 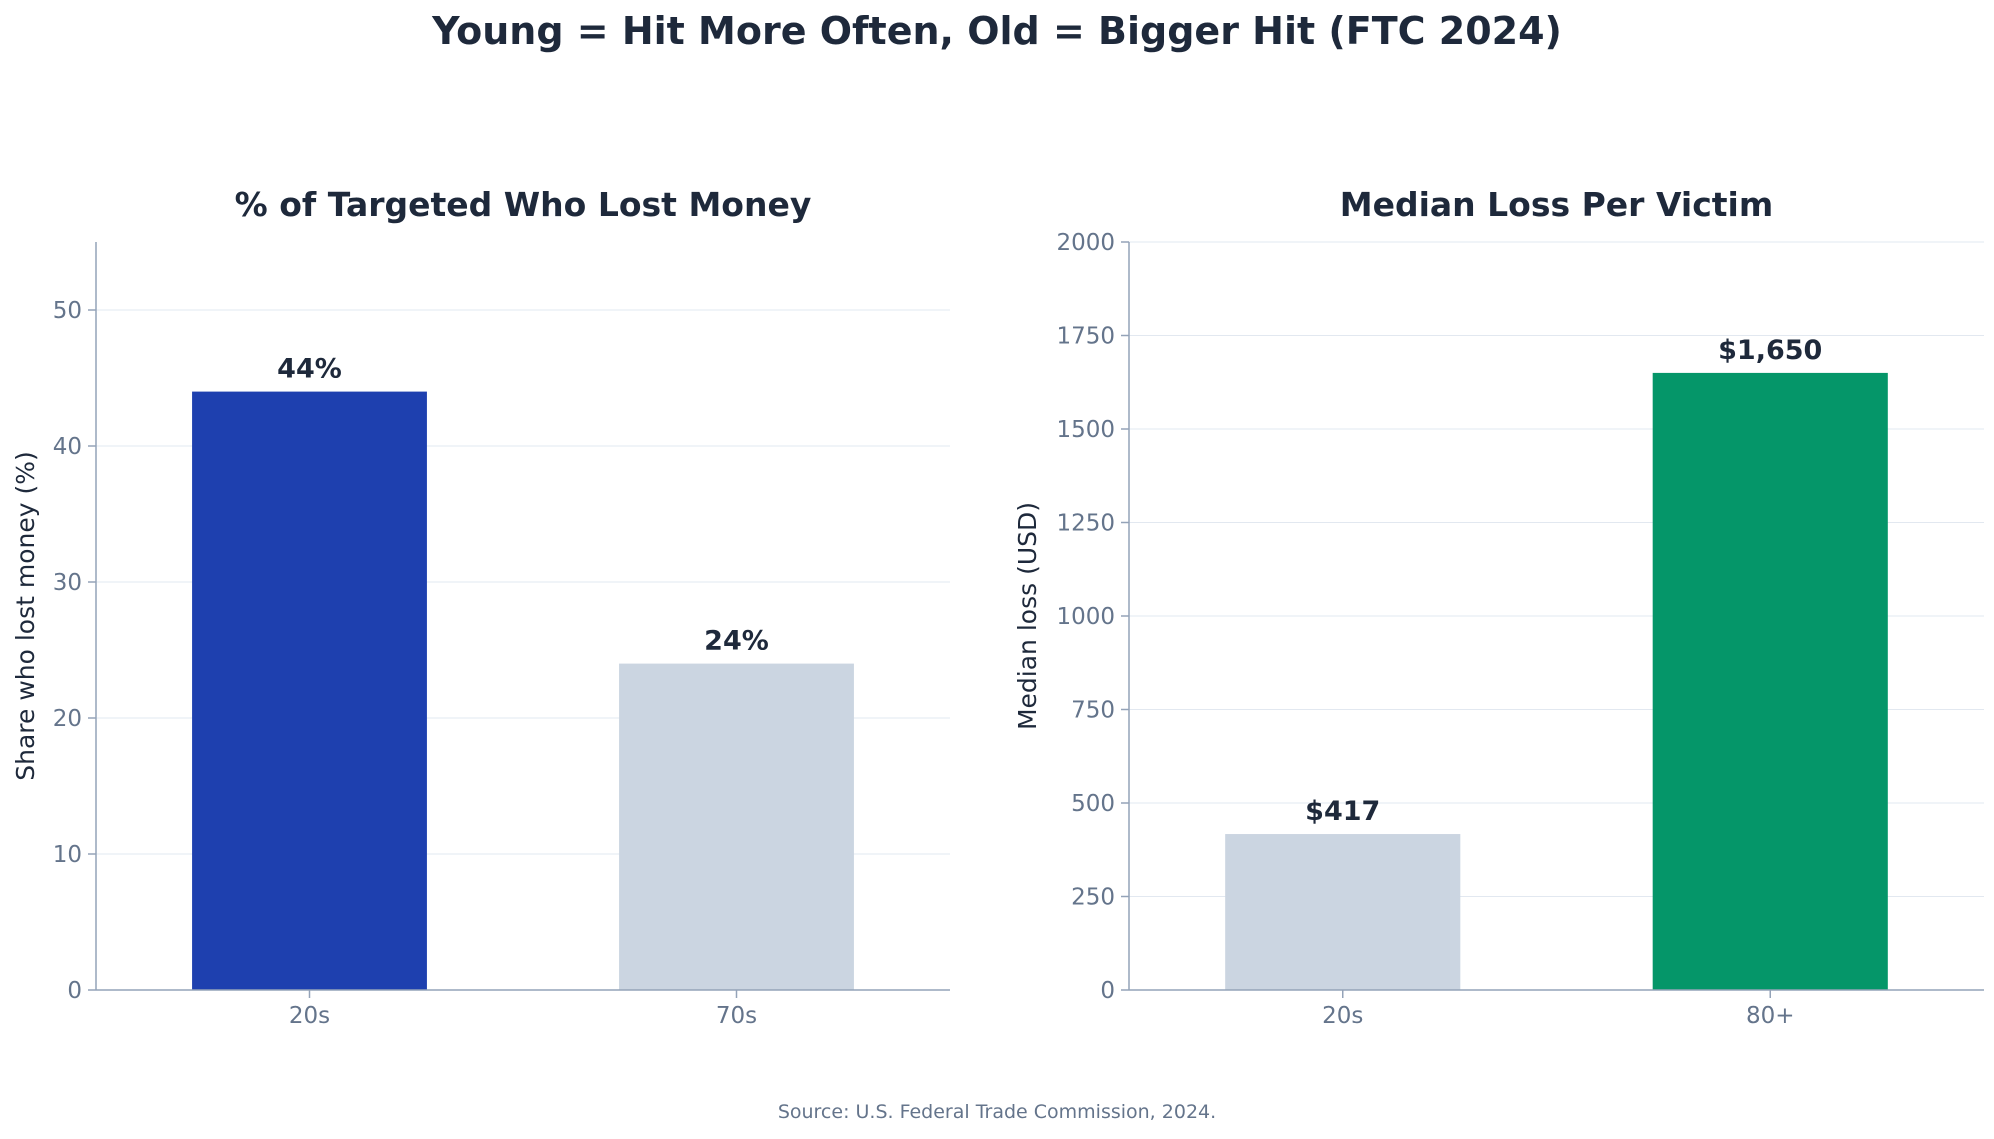 I want to click on y-tick-label: 30, so click(x=67, y=583).